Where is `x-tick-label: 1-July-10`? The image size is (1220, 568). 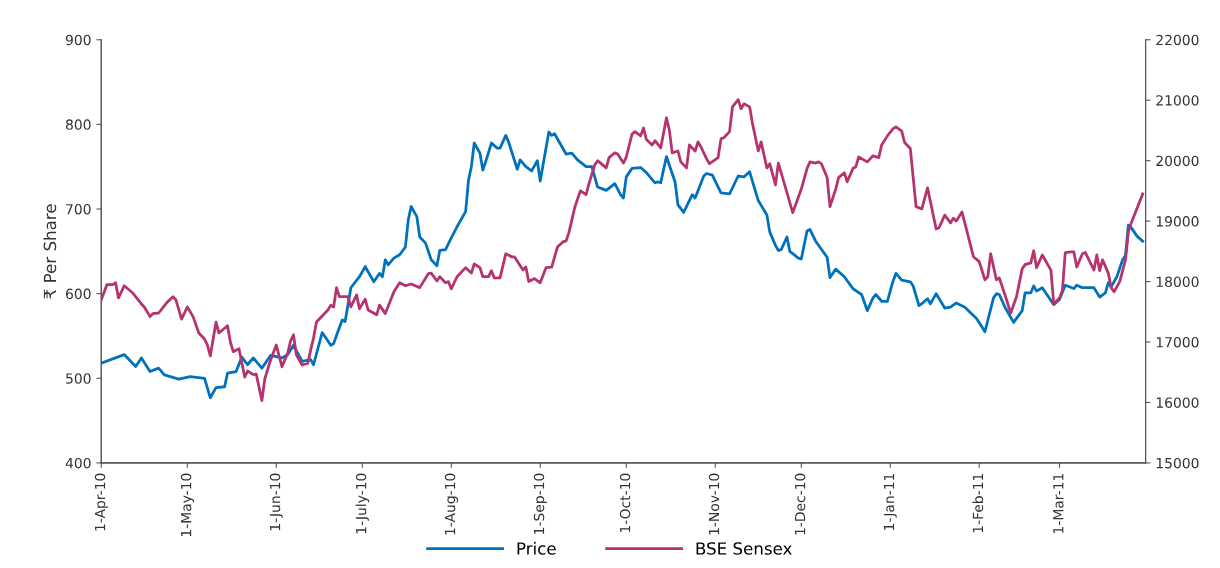 x-tick-label: 1-July-10 is located at coordinates (362, 503).